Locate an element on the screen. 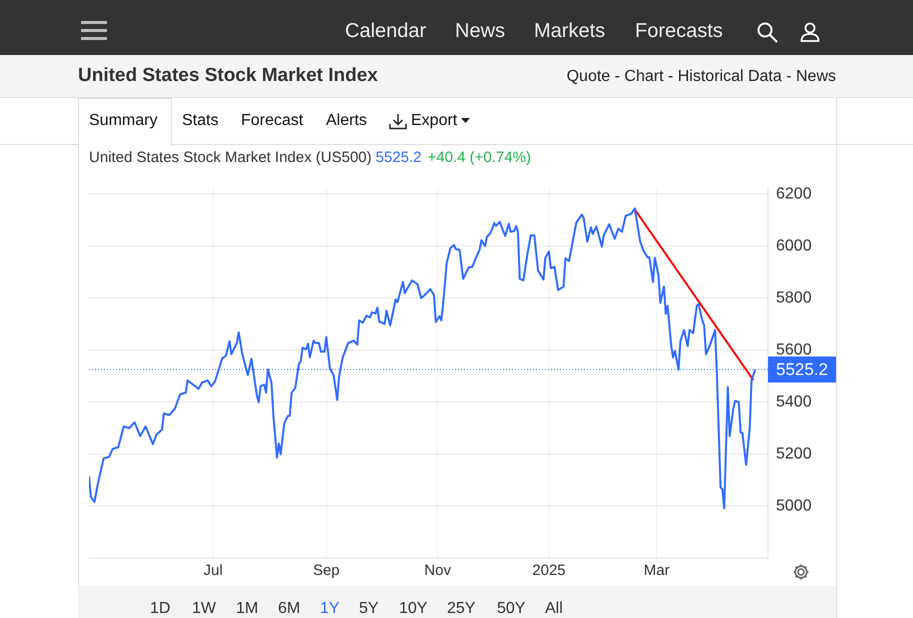  text: Stats is located at coordinates (200, 121).